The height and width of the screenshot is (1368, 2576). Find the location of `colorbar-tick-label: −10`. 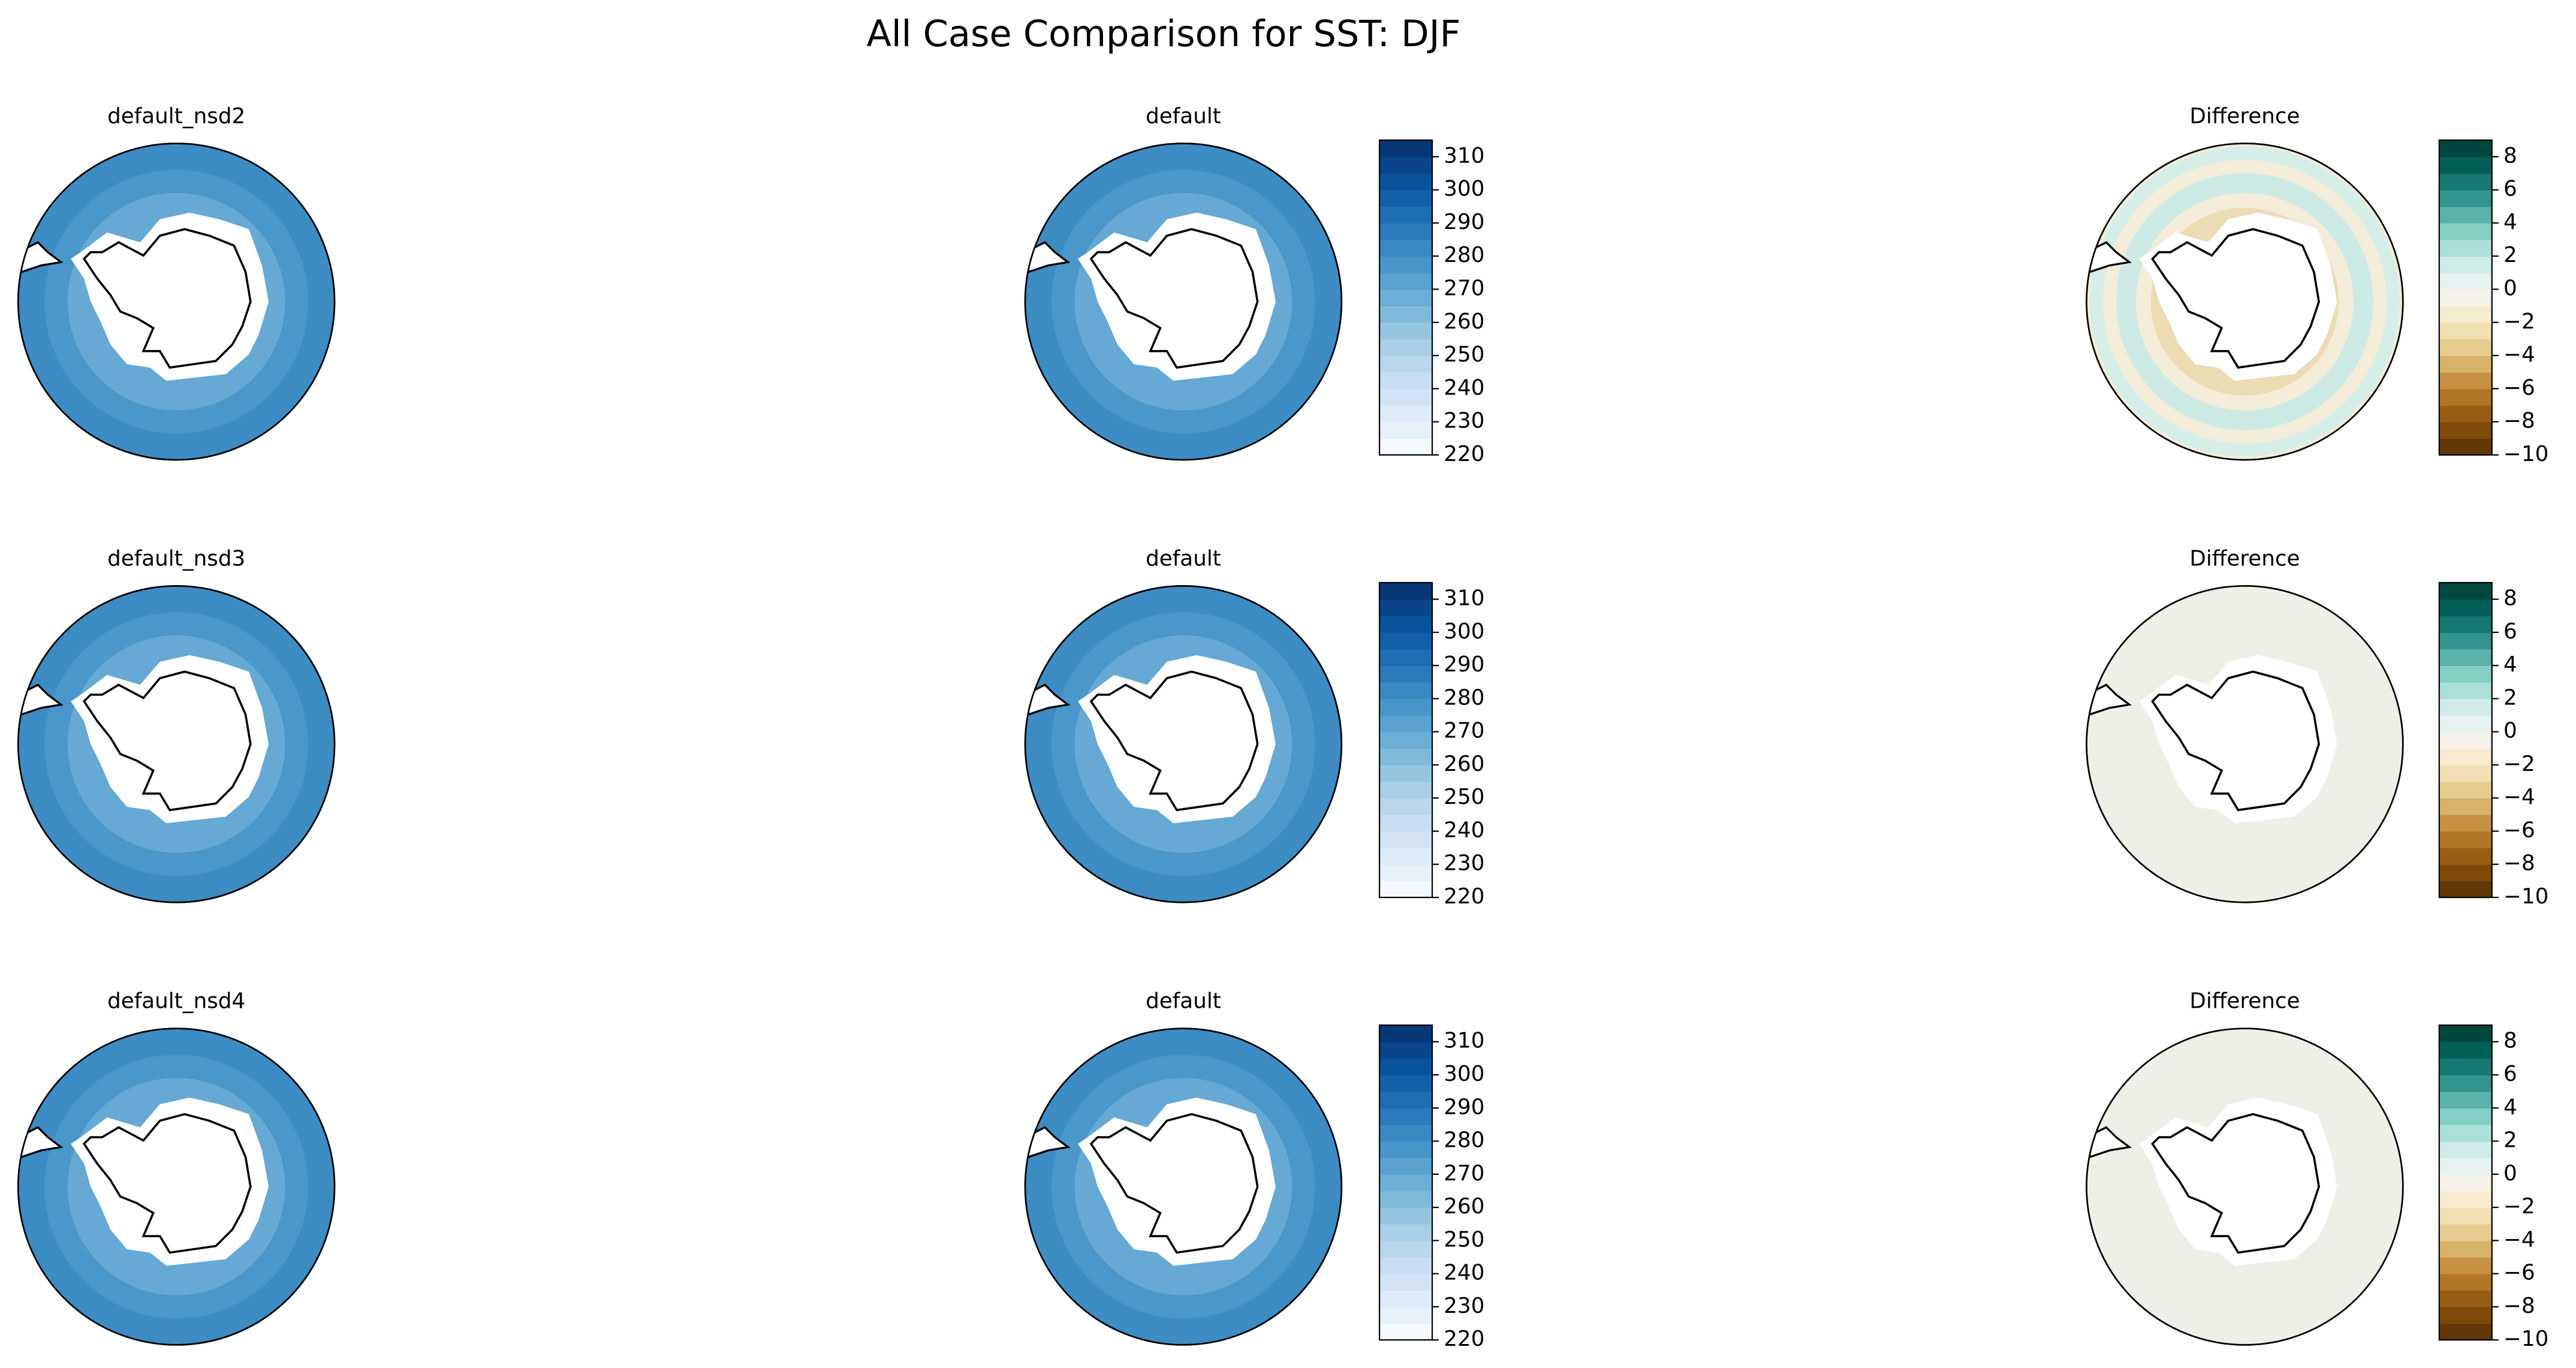

colorbar-tick-label: −10 is located at coordinates (2526, 1339).